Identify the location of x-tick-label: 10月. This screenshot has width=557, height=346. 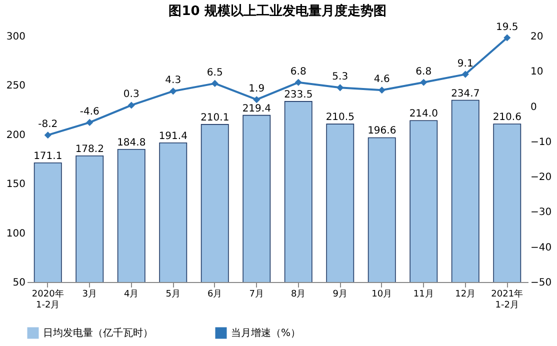
(382, 295).